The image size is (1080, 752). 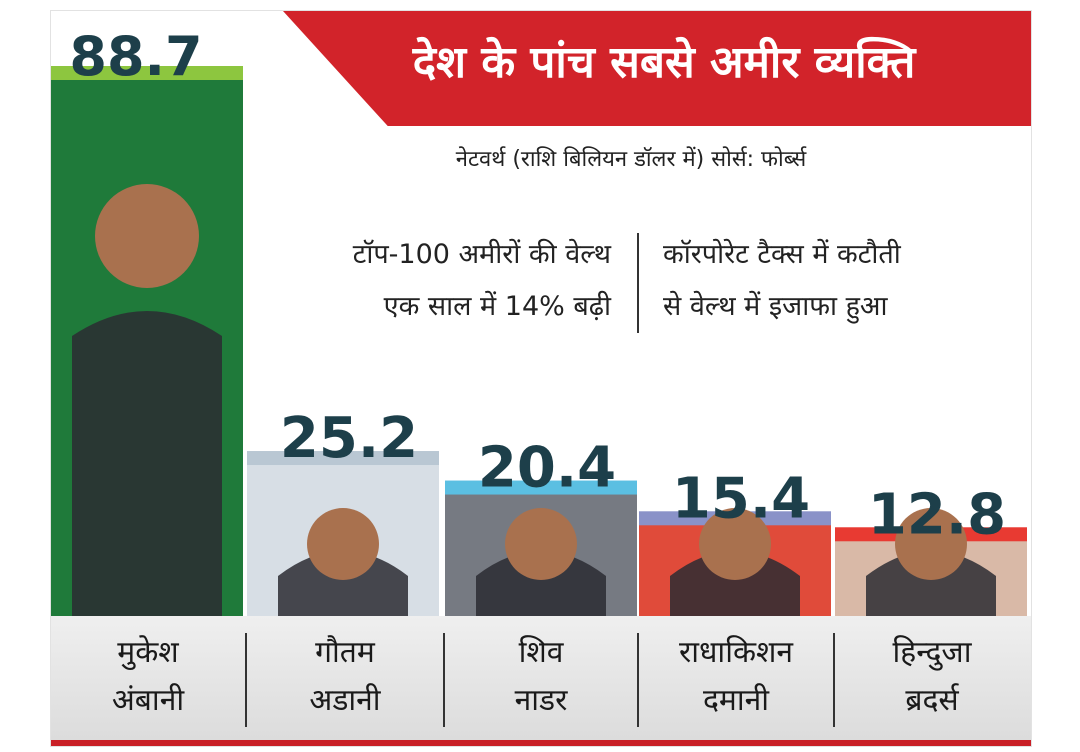 What do you see at coordinates (782, 254) in the screenshot?
I see `note-right-line1: कॉरपोरेट टैक्स में कटौती` at bounding box center [782, 254].